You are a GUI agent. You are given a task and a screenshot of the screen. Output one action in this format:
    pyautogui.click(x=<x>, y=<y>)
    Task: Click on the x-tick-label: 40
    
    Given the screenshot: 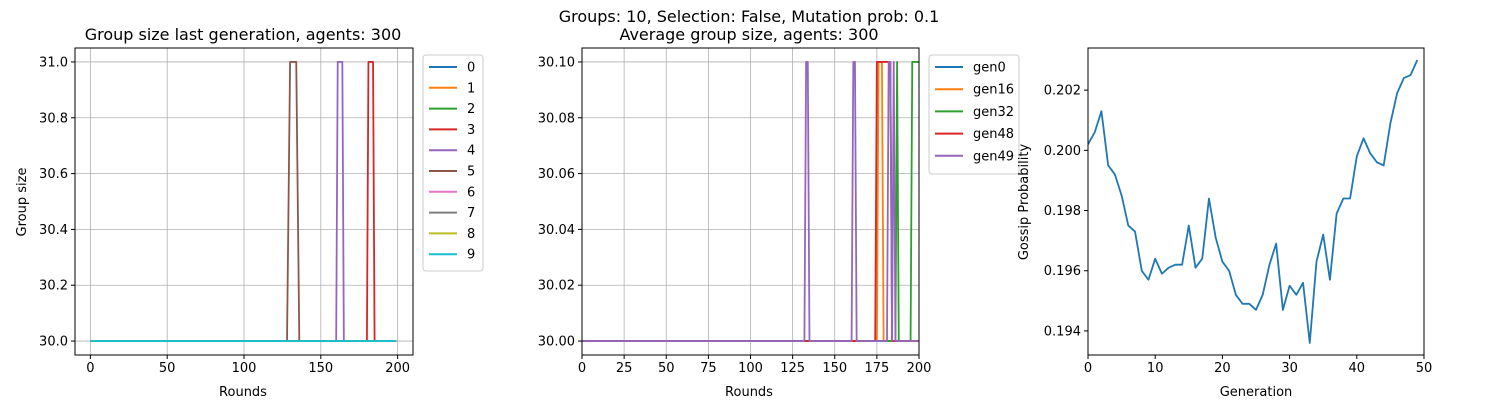 What is the action you would take?
    pyautogui.click(x=1357, y=368)
    